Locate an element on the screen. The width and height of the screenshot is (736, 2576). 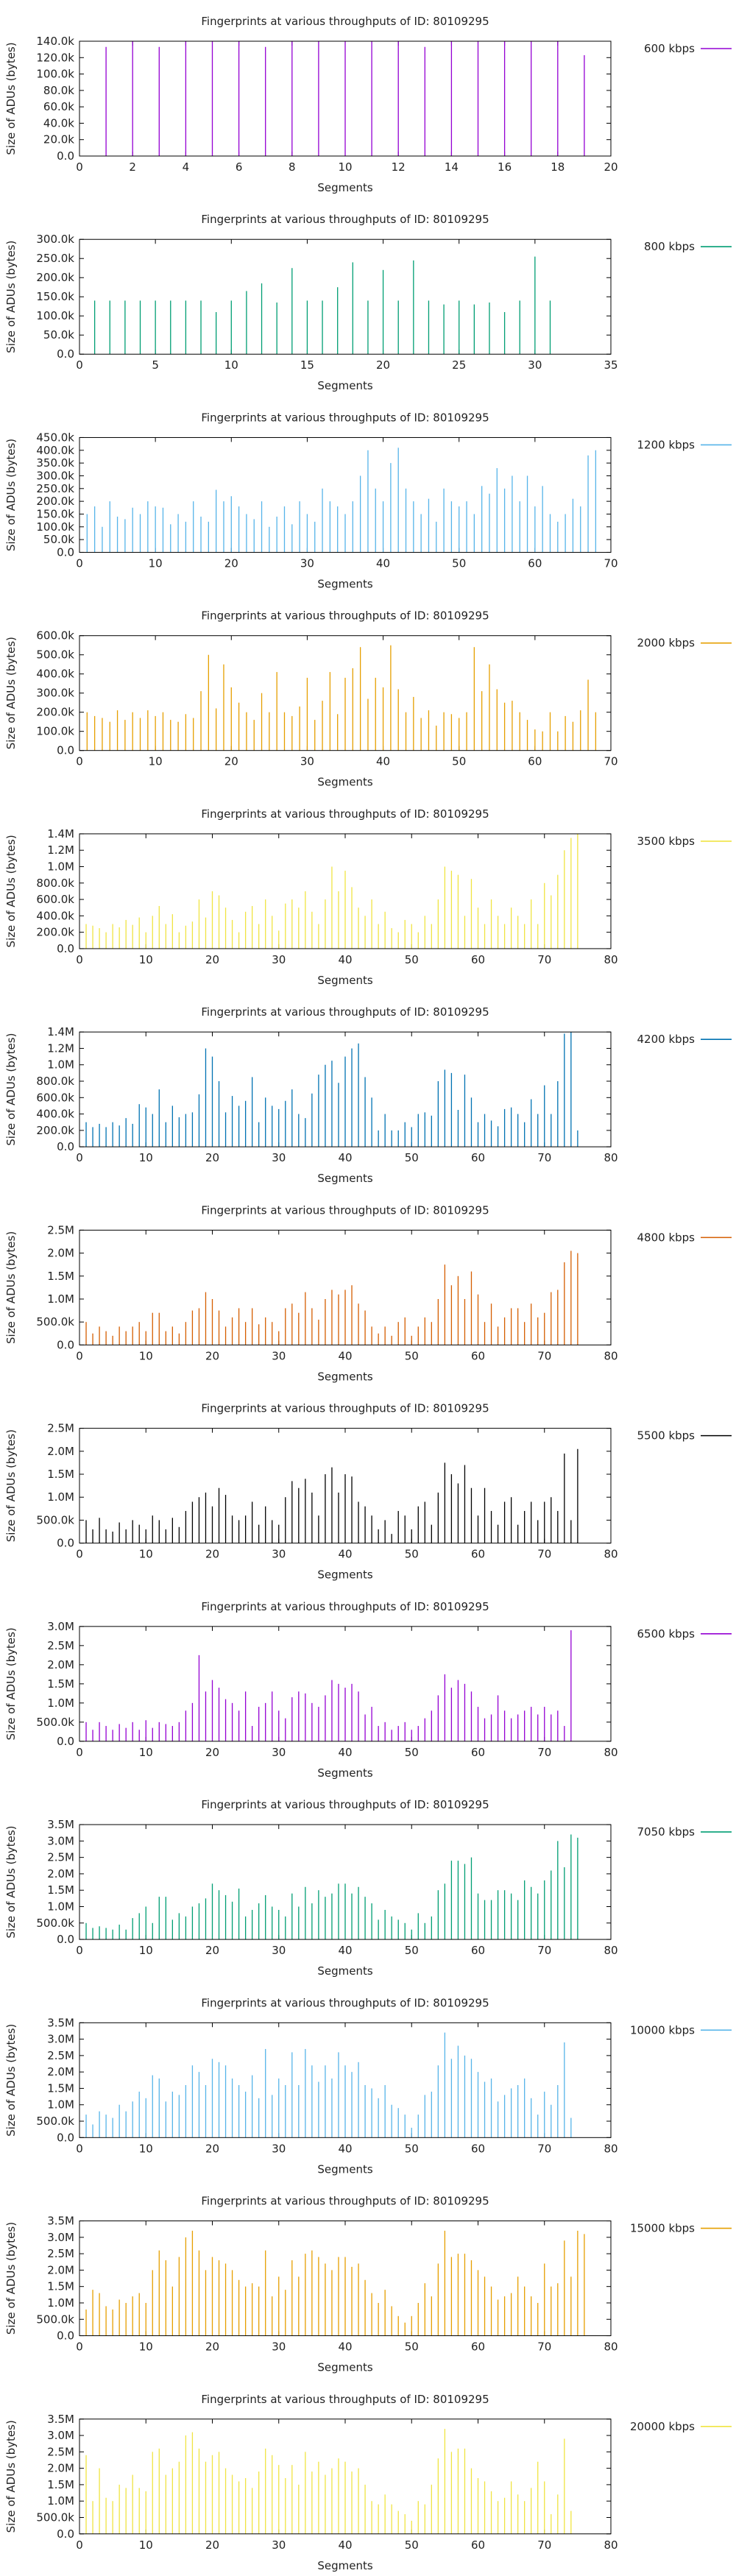
y-tick-label: 140.0k is located at coordinates (55, 41).